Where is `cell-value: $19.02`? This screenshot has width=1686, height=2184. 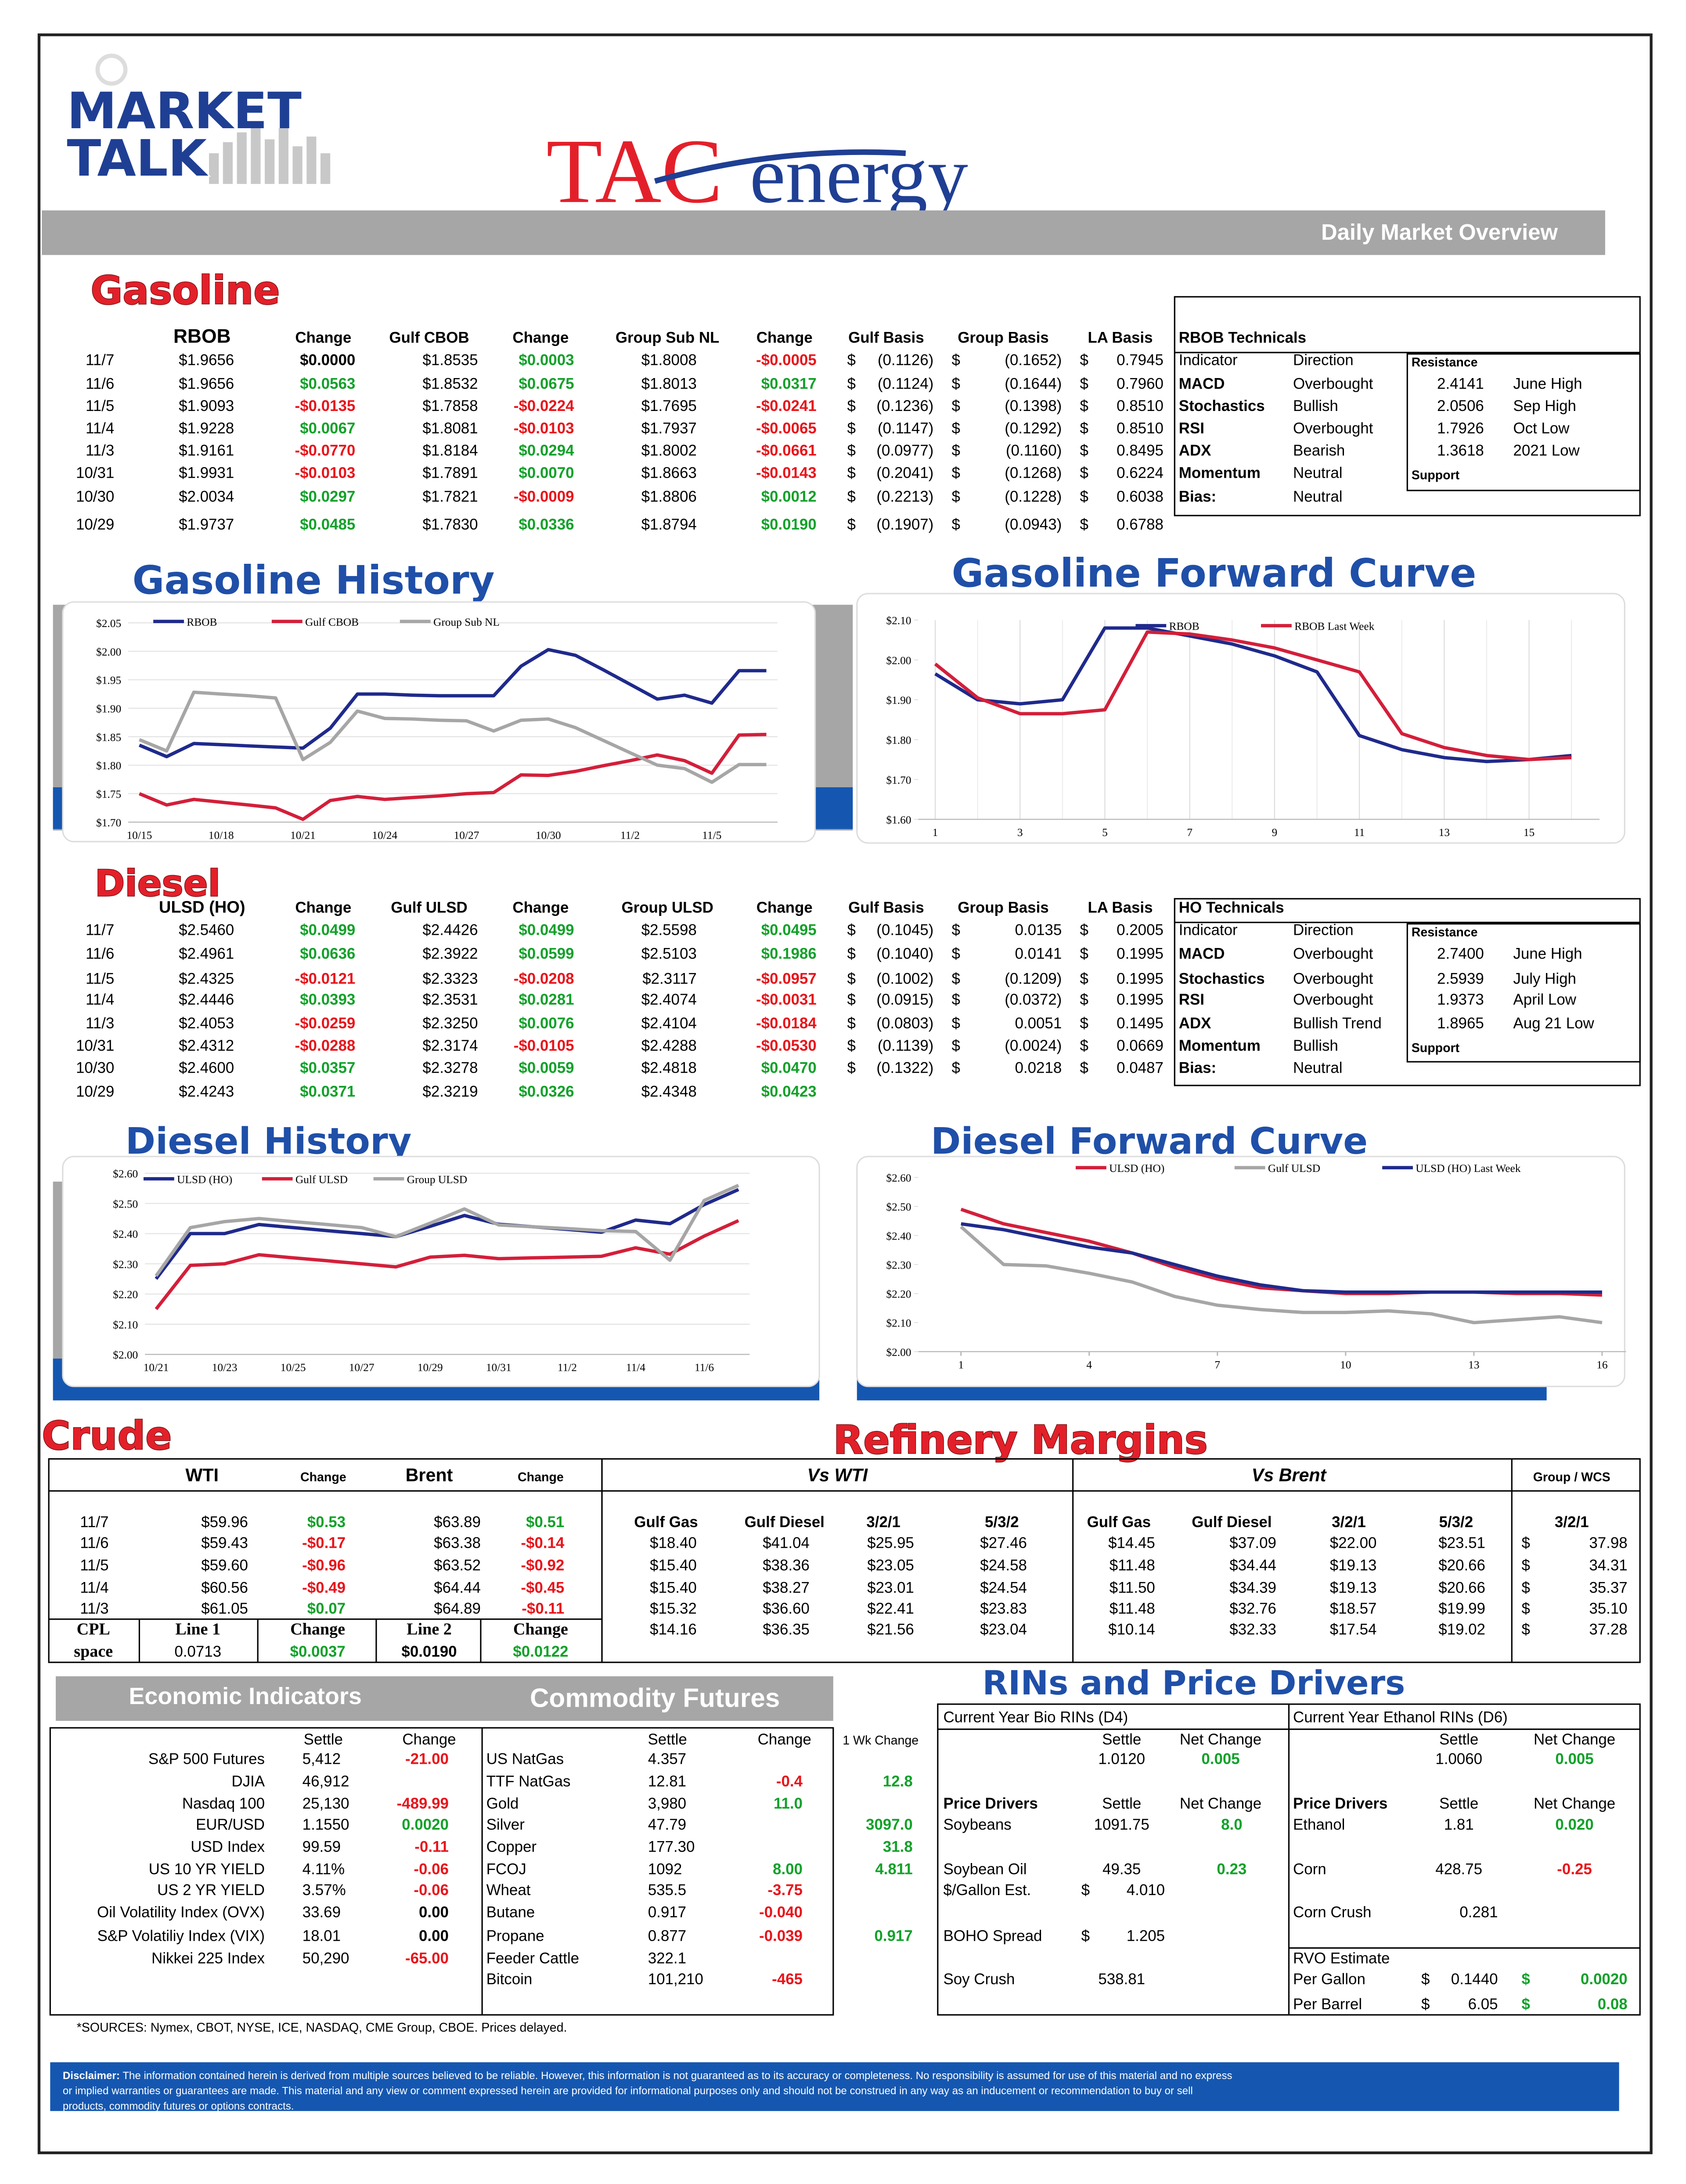 cell-value: $19.02 is located at coordinates (1462, 1629).